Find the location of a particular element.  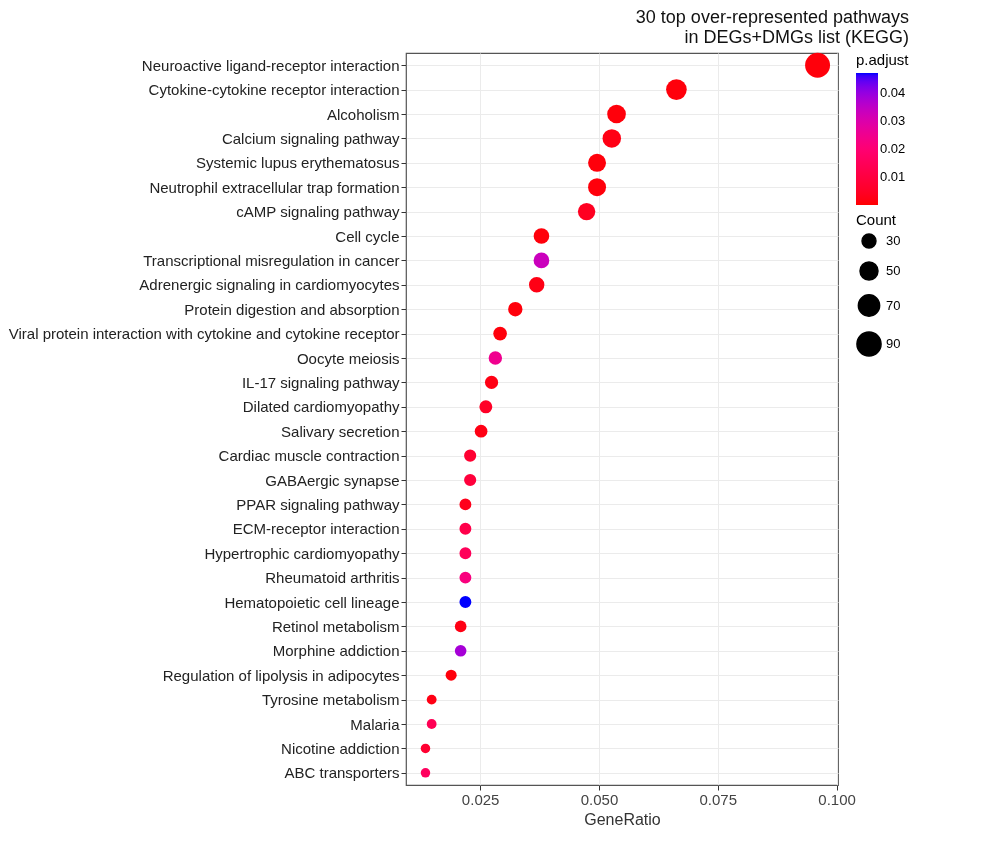

y-tick-label: Salivary secretion is located at coordinates (340, 431).